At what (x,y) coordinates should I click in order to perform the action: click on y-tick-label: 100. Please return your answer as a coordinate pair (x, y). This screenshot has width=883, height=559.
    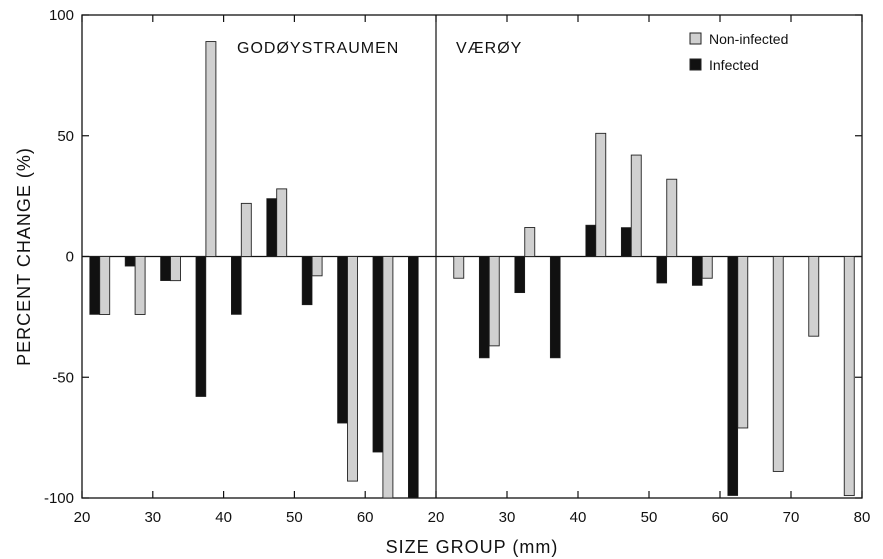
    Looking at the image, I should click on (61, 15).